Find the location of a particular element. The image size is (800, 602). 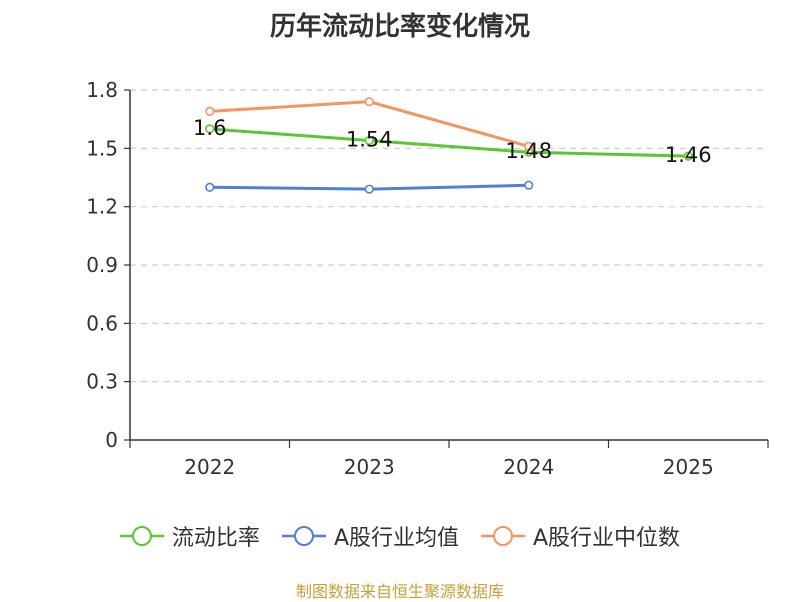

legend: 流动比率 A股行业均值 A股行业中位数 is located at coordinates (400, 536).